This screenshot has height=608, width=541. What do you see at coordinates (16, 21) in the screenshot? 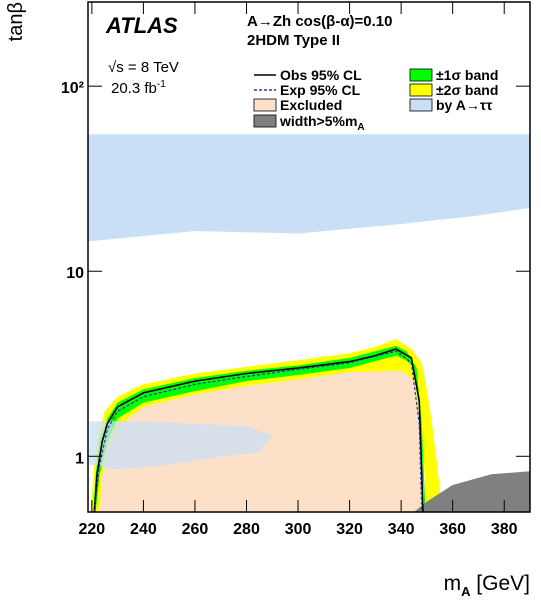
I see `y-axis-label: tanβ` at bounding box center [16, 21].